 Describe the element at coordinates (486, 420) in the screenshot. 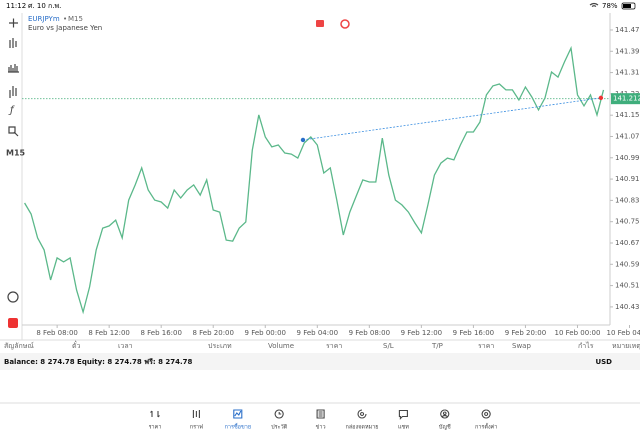

I see `nav-item: การตั้งค่า` at that location.